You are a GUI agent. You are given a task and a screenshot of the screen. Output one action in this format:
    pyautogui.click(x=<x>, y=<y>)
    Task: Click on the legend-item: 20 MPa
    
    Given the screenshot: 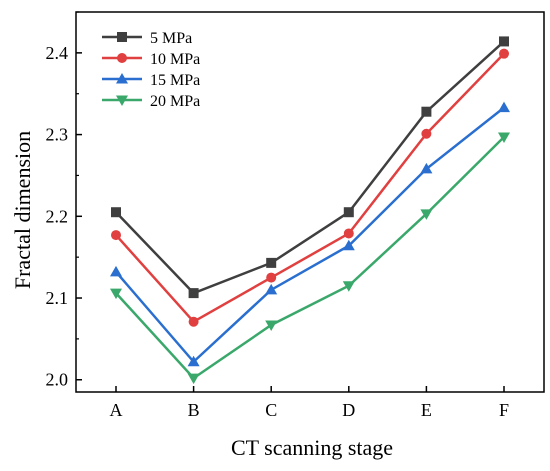 What is the action you would take?
    pyautogui.click(x=151, y=101)
    